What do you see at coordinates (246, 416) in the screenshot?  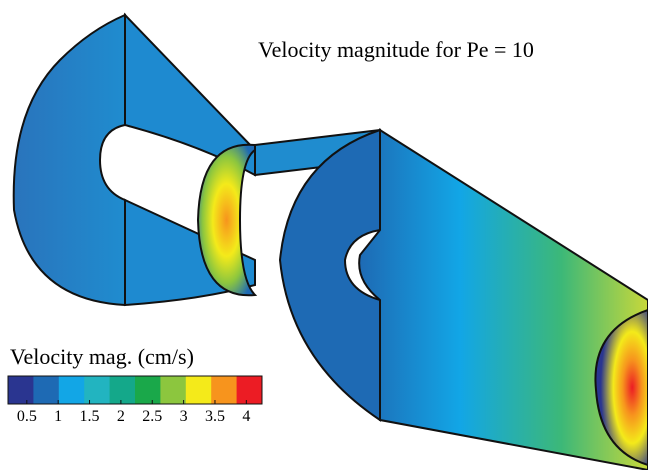 I see `colorbar-tick-label: 4` at bounding box center [246, 416].